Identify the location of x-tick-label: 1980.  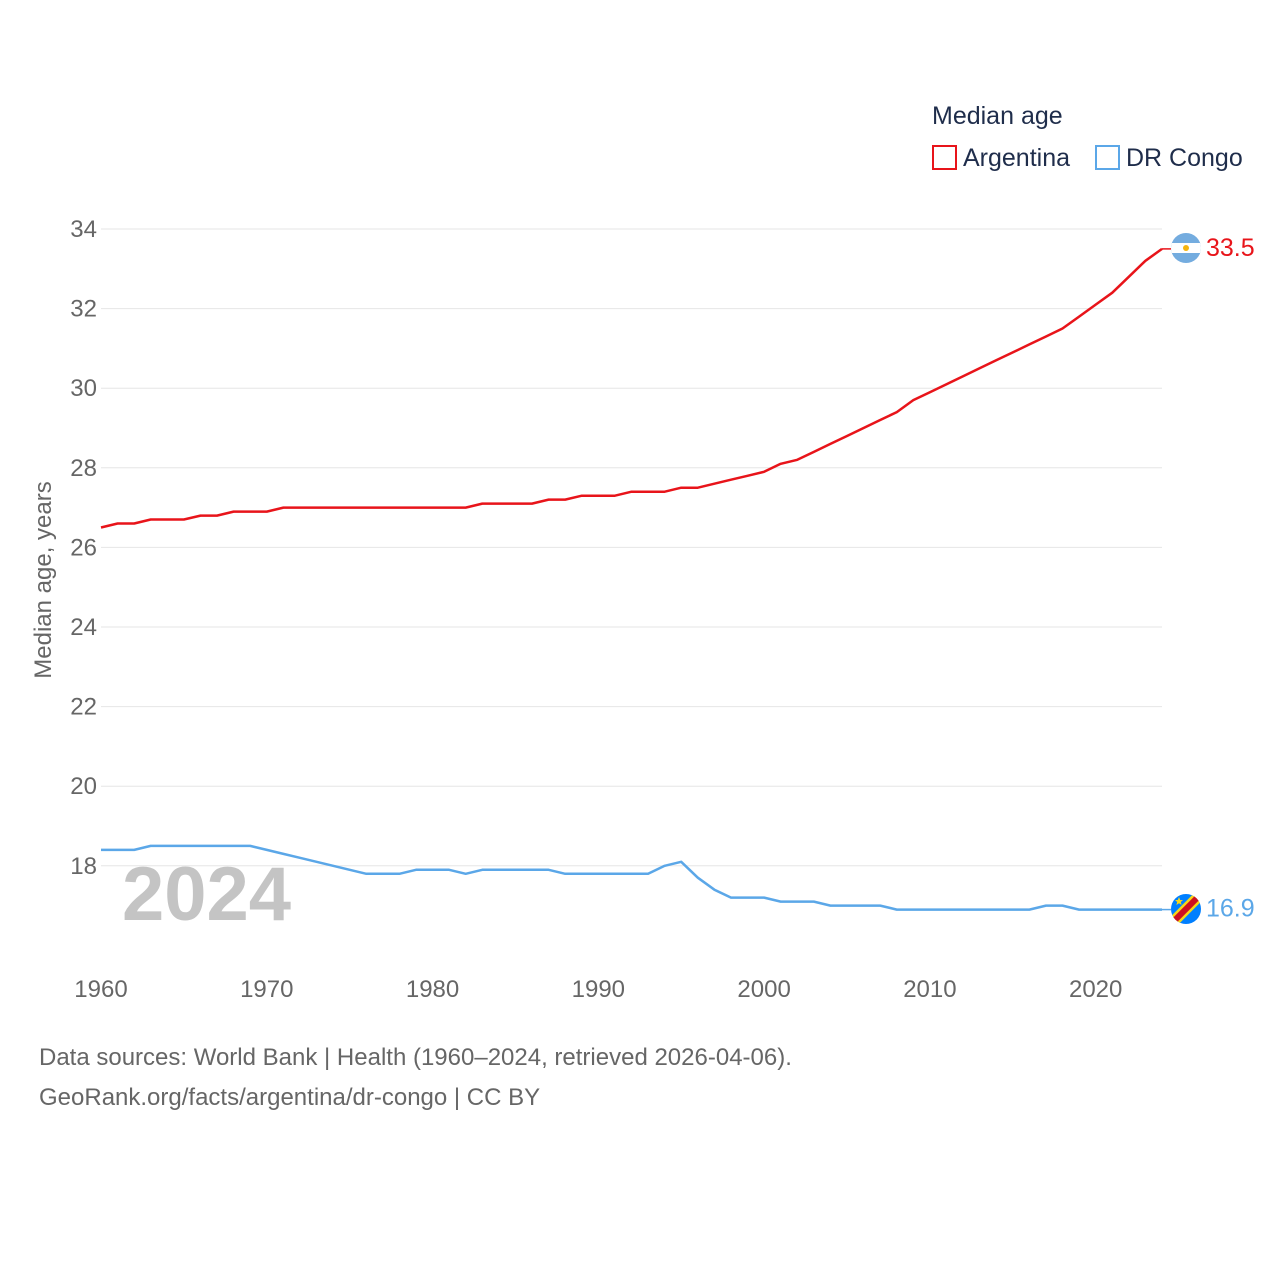
(432, 989).